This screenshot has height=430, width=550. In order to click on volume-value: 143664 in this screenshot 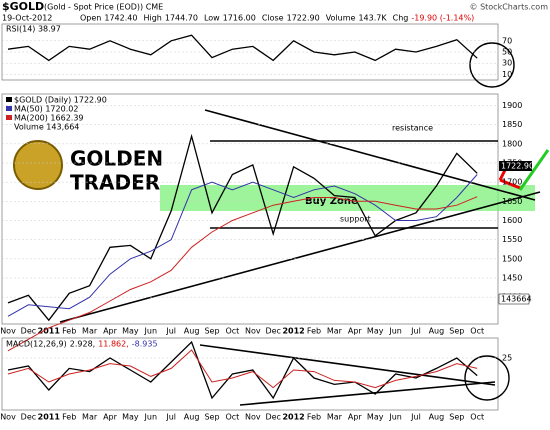, I will do `click(516, 299)`.